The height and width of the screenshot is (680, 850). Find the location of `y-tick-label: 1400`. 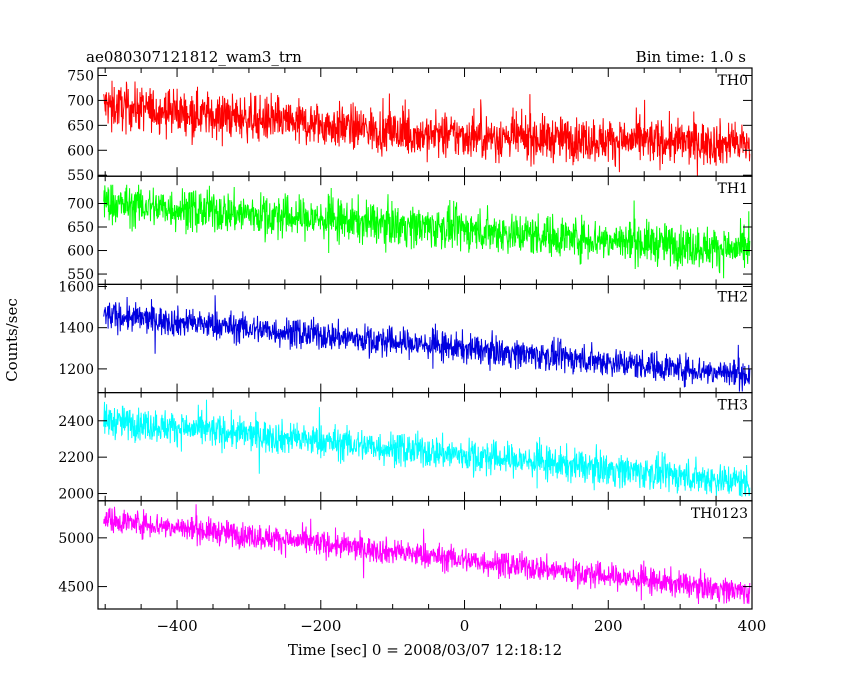

y-tick-label: 1400 is located at coordinates (76, 329).